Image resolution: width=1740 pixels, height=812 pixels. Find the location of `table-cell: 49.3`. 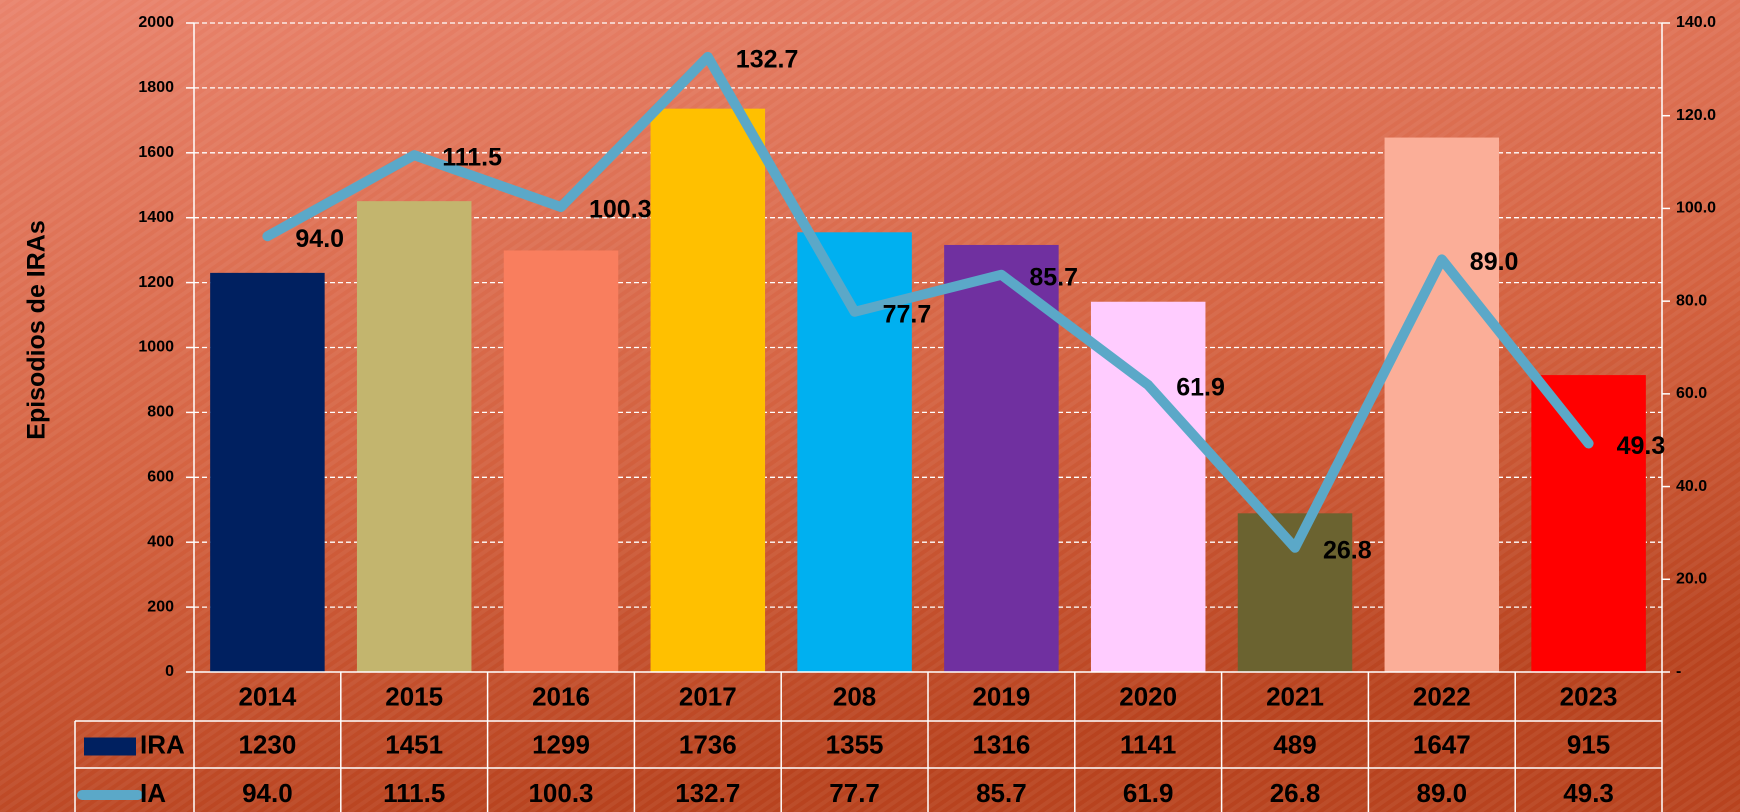

table-cell: 49.3 is located at coordinates (1588, 793).